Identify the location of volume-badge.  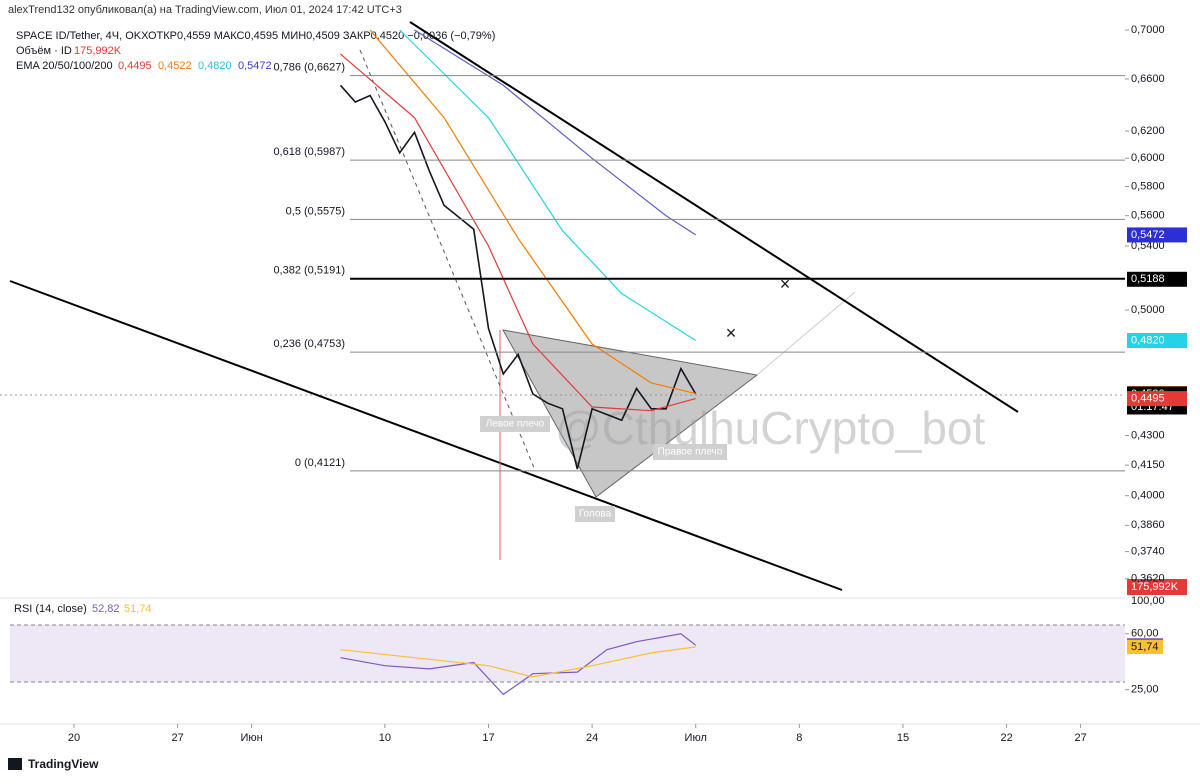
(1157, 587).